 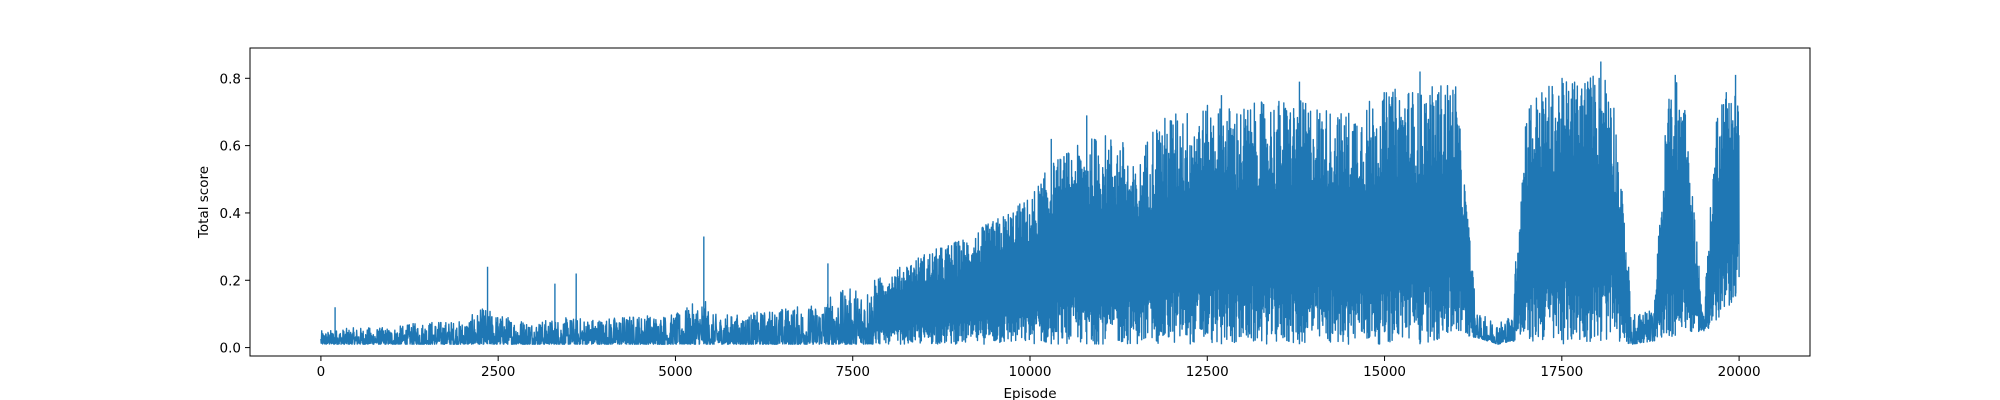 What do you see at coordinates (1029, 393) in the screenshot?
I see `x-axis-label: Episode` at bounding box center [1029, 393].